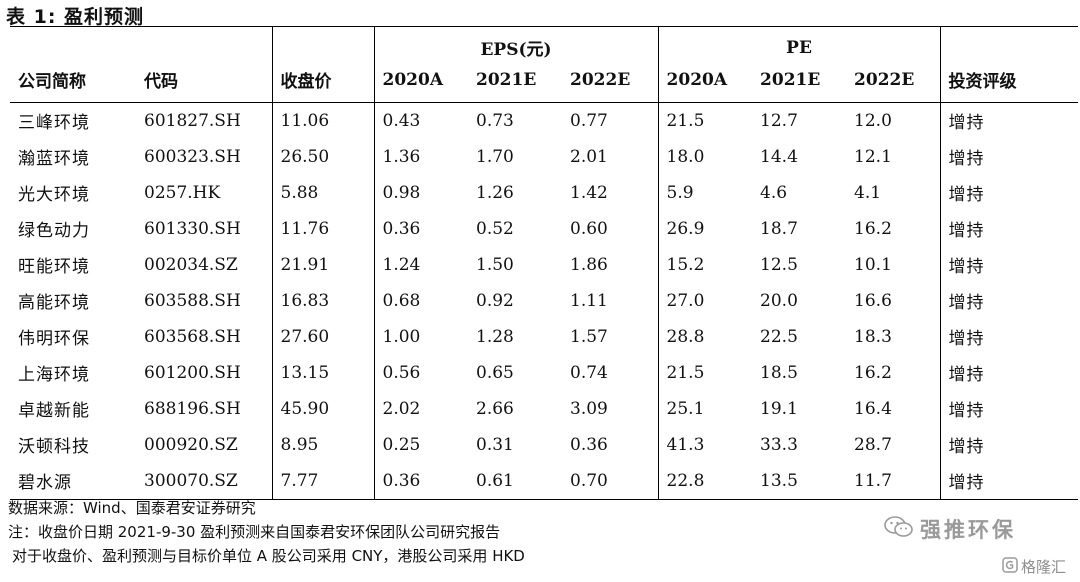  I want to click on company-name-cell: 碧水源, so click(45, 483).